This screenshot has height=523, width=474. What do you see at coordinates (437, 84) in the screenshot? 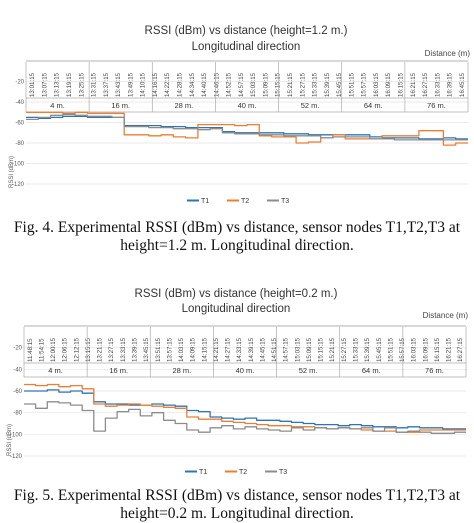
I see `x-tick-label: 16:33:15` at bounding box center [437, 84].